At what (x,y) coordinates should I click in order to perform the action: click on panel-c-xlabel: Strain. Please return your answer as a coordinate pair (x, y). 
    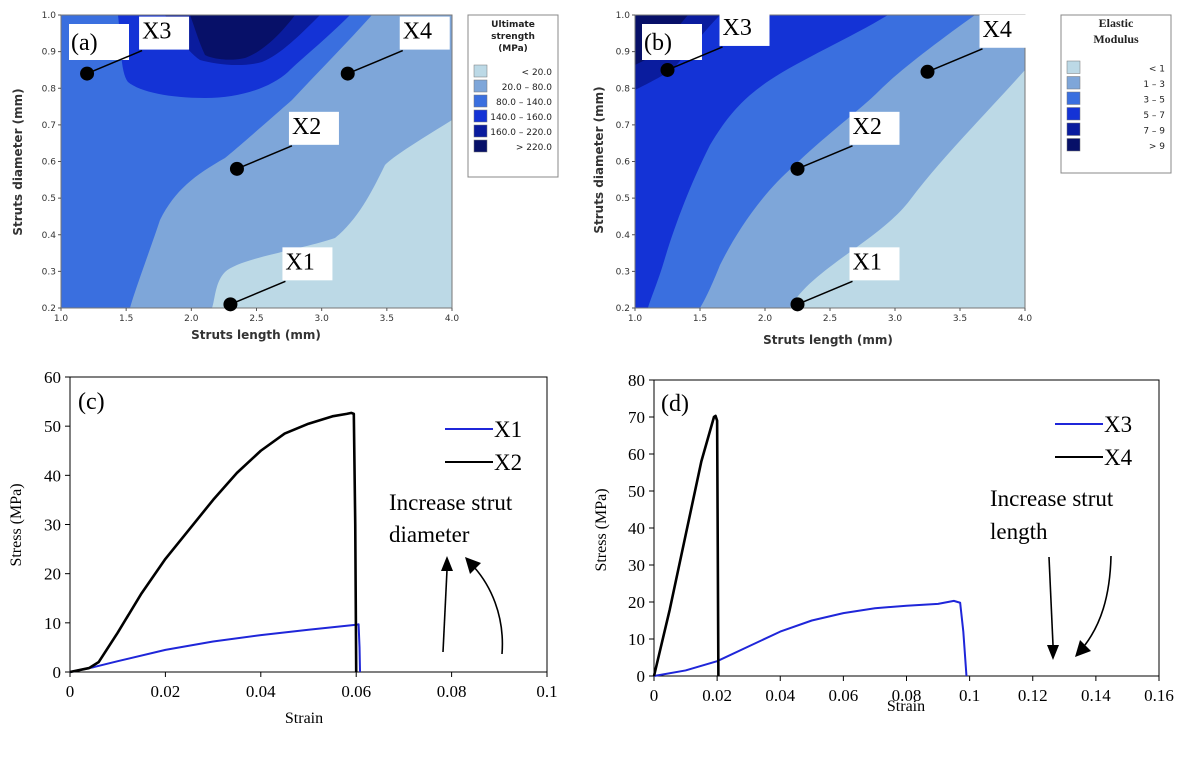
    Looking at the image, I should click on (304, 718).